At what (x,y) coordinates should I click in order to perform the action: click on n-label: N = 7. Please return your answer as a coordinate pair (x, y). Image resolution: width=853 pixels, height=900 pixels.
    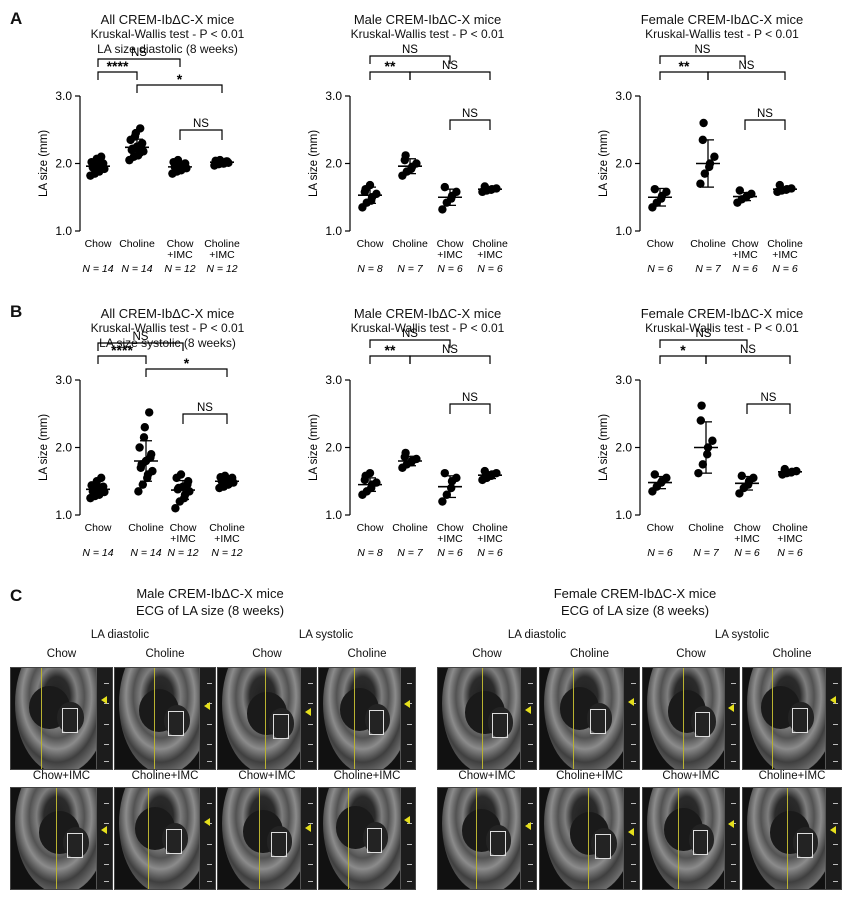
    Looking at the image, I should click on (410, 269).